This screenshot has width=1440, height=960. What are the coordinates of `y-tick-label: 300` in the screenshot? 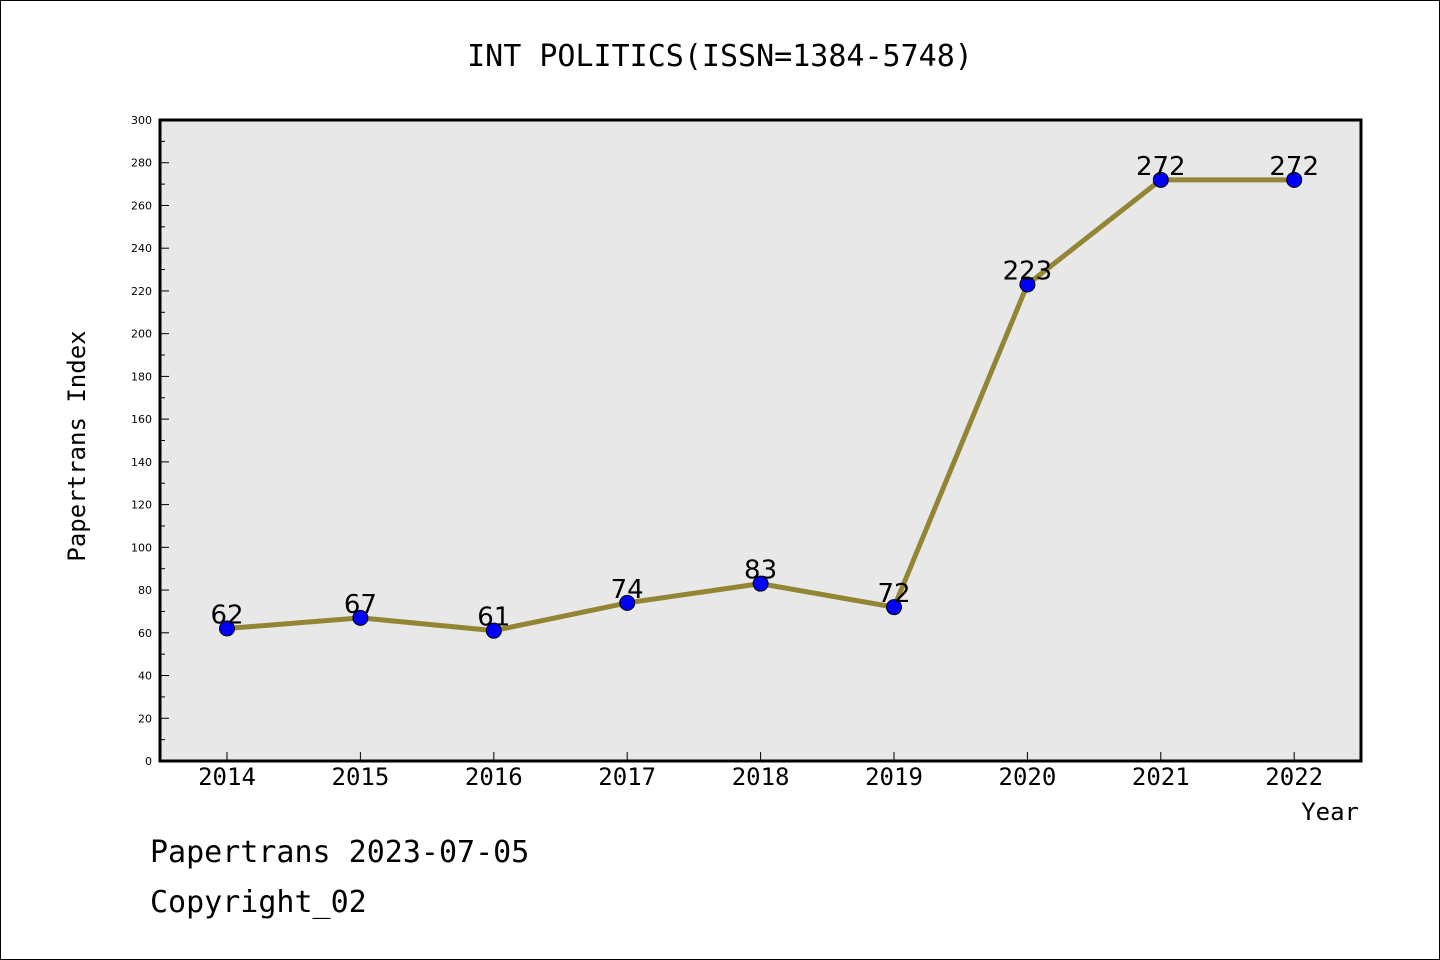 It's located at (141, 120).